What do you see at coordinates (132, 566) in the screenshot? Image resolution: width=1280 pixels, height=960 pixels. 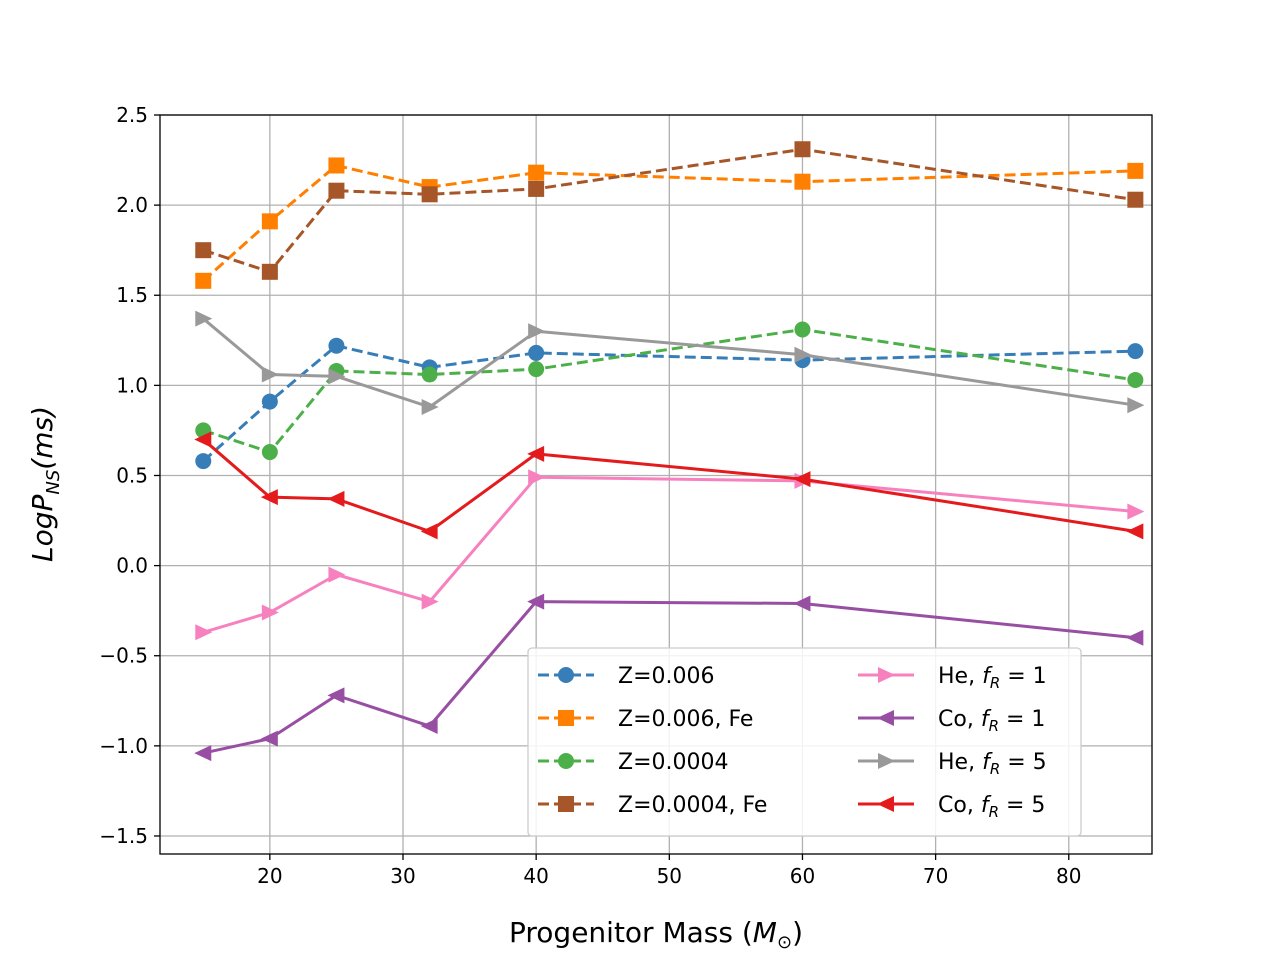 I see `y-tick-label: 0.0` at bounding box center [132, 566].